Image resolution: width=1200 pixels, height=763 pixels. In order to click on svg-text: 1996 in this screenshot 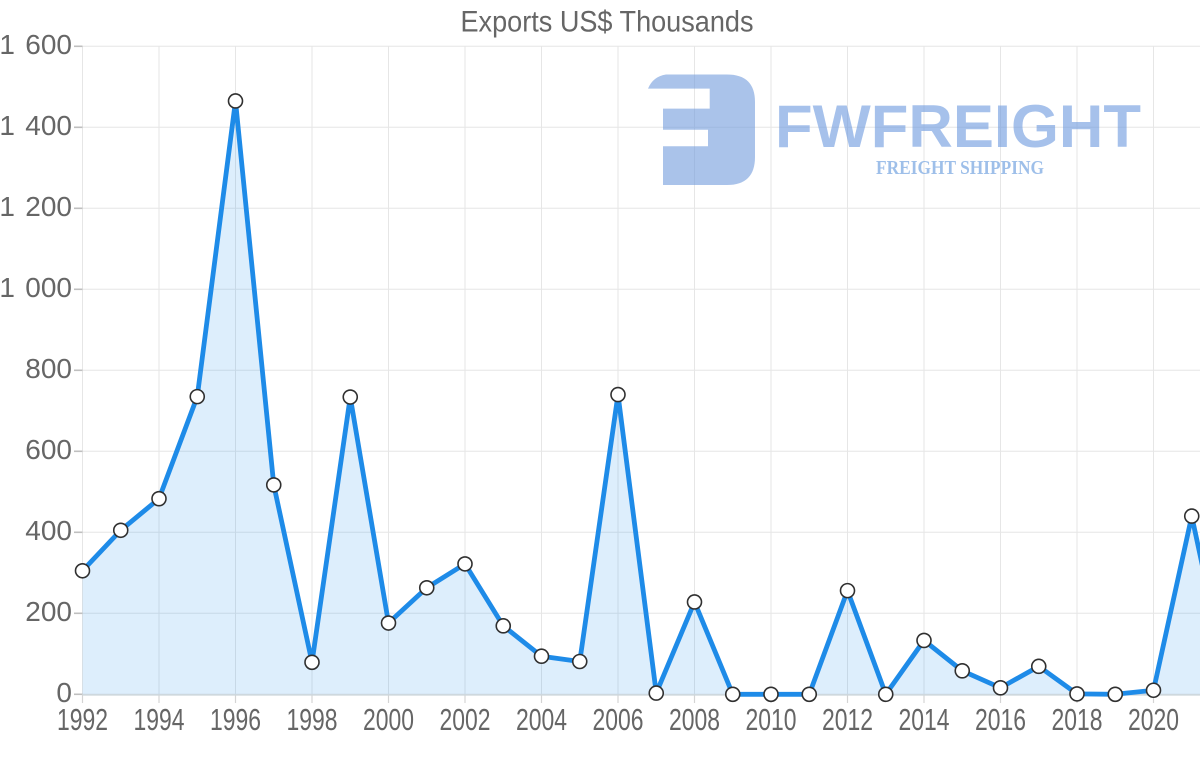, I will do `click(235, 719)`.